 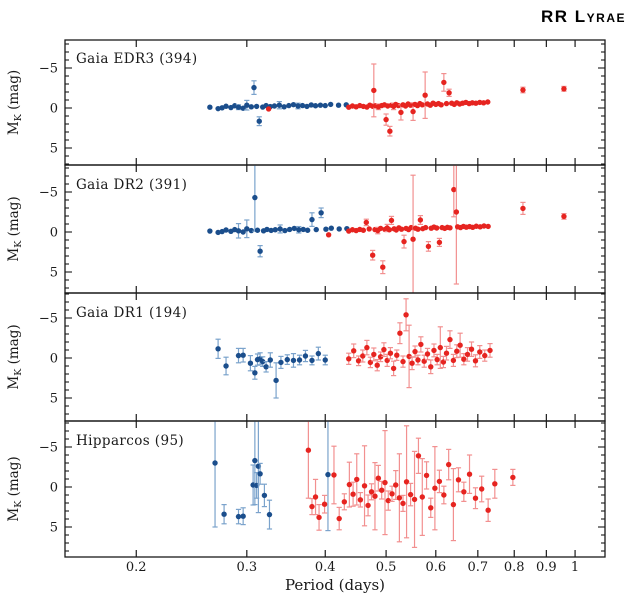 I want to click on y-tick-label: 5, so click(x=54, y=273).